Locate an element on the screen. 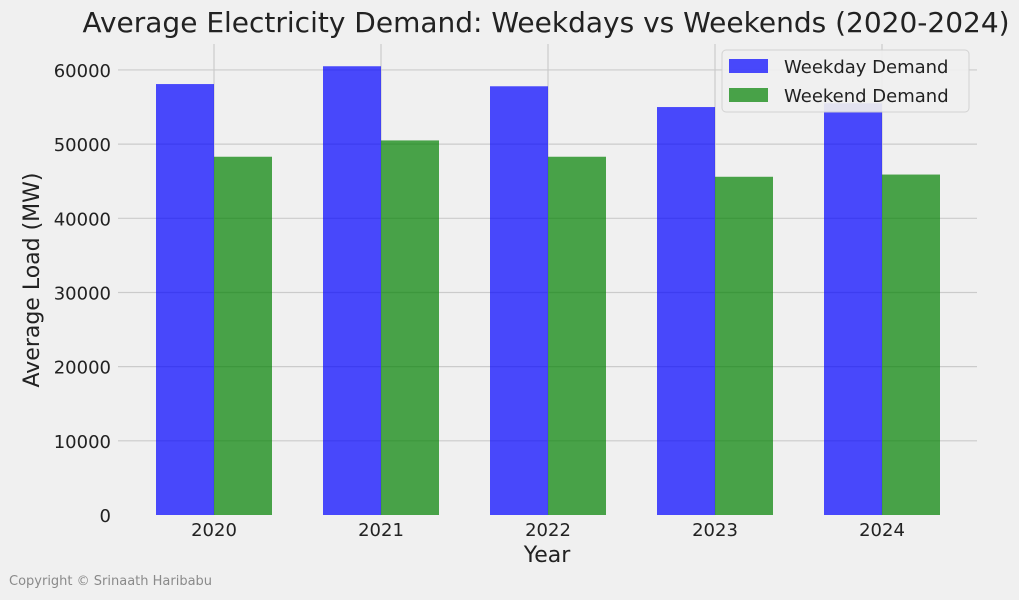 The height and width of the screenshot is (600, 1019). bar-weekday-2023 is located at coordinates (686, 311).